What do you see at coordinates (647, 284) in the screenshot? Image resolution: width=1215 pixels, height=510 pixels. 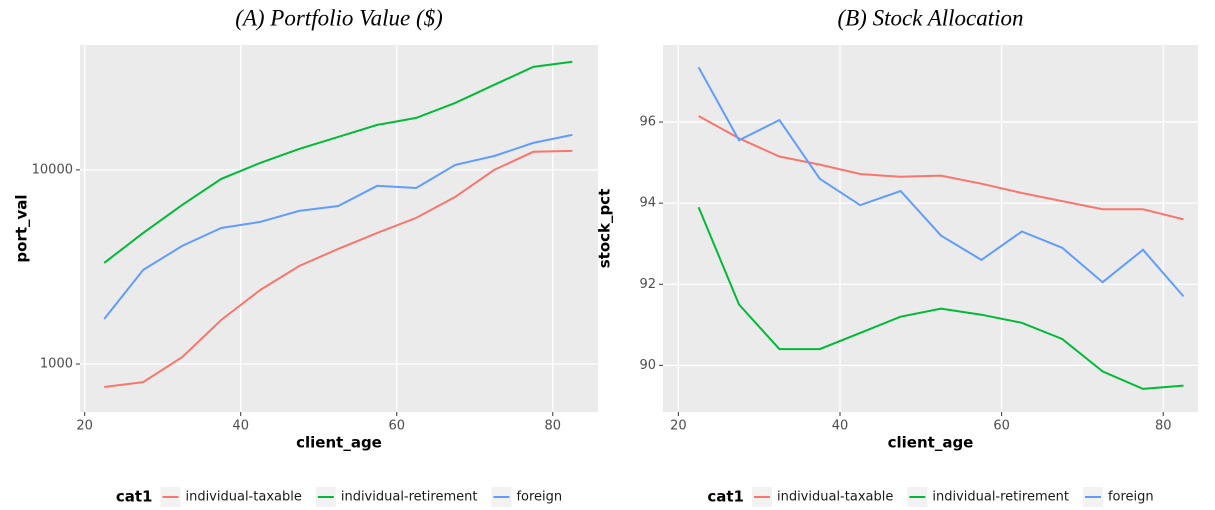 I see `y-tick-label: 92` at bounding box center [647, 284].